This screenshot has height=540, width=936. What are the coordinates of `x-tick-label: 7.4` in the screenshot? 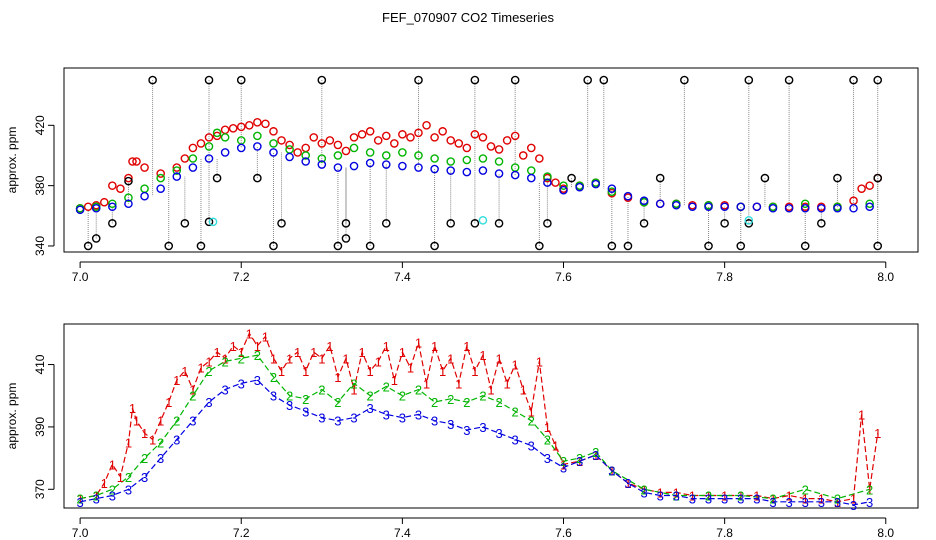 It's located at (402, 277).